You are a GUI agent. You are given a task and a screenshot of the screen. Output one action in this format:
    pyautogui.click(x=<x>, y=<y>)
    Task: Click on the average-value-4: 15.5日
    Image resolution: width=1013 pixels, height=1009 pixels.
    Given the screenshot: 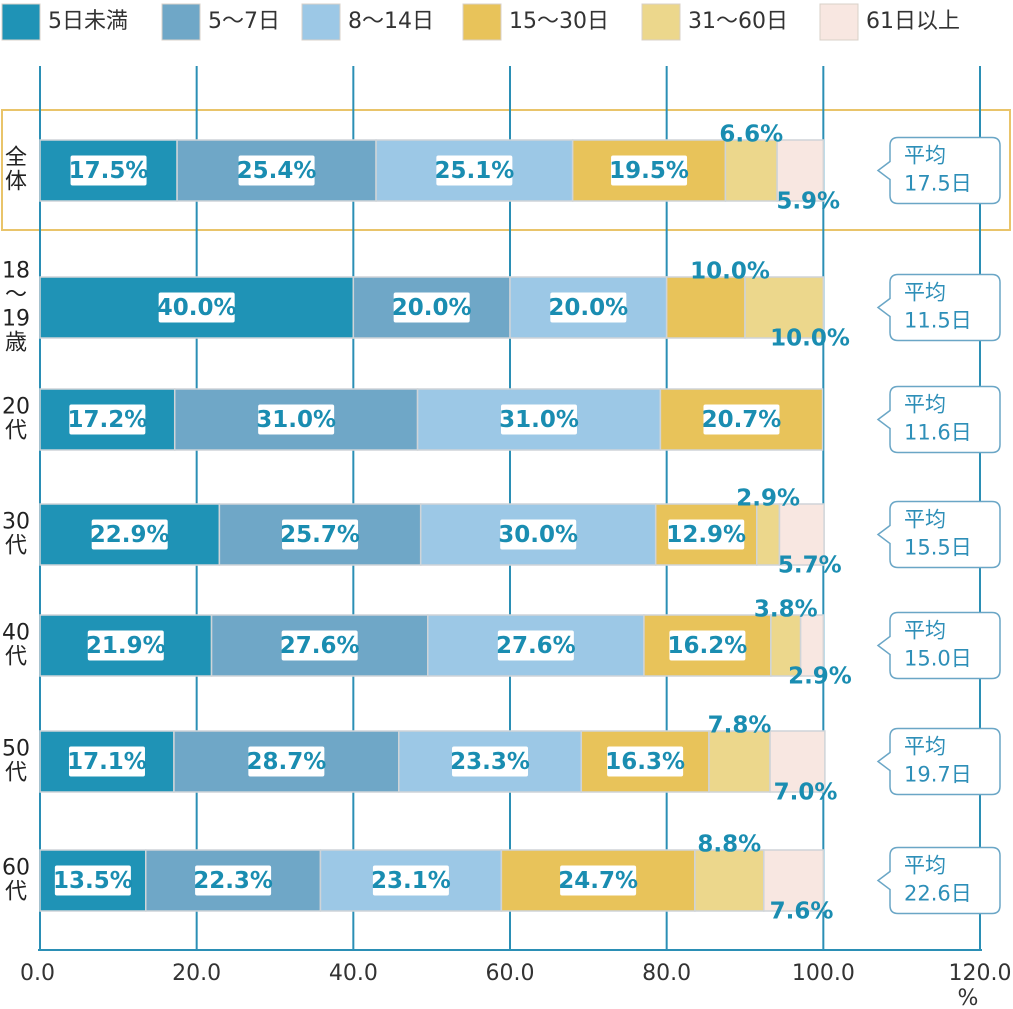 What is the action you would take?
    pyautogui.click(x=938, y=548)
    